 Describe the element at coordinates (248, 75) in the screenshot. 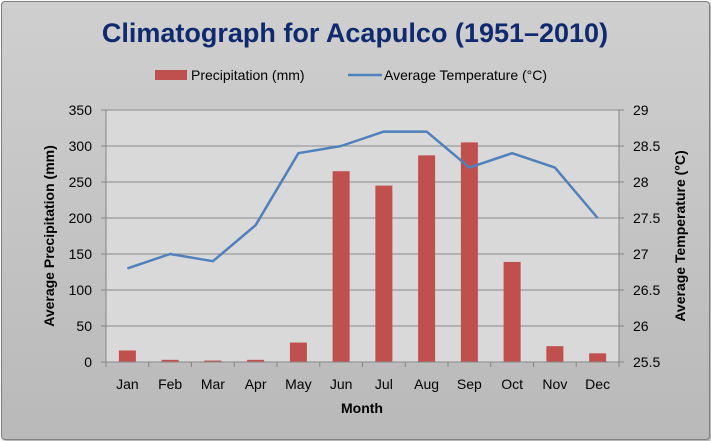

I see `legend-precipitation-label: Precipitation (mm)` at that location.